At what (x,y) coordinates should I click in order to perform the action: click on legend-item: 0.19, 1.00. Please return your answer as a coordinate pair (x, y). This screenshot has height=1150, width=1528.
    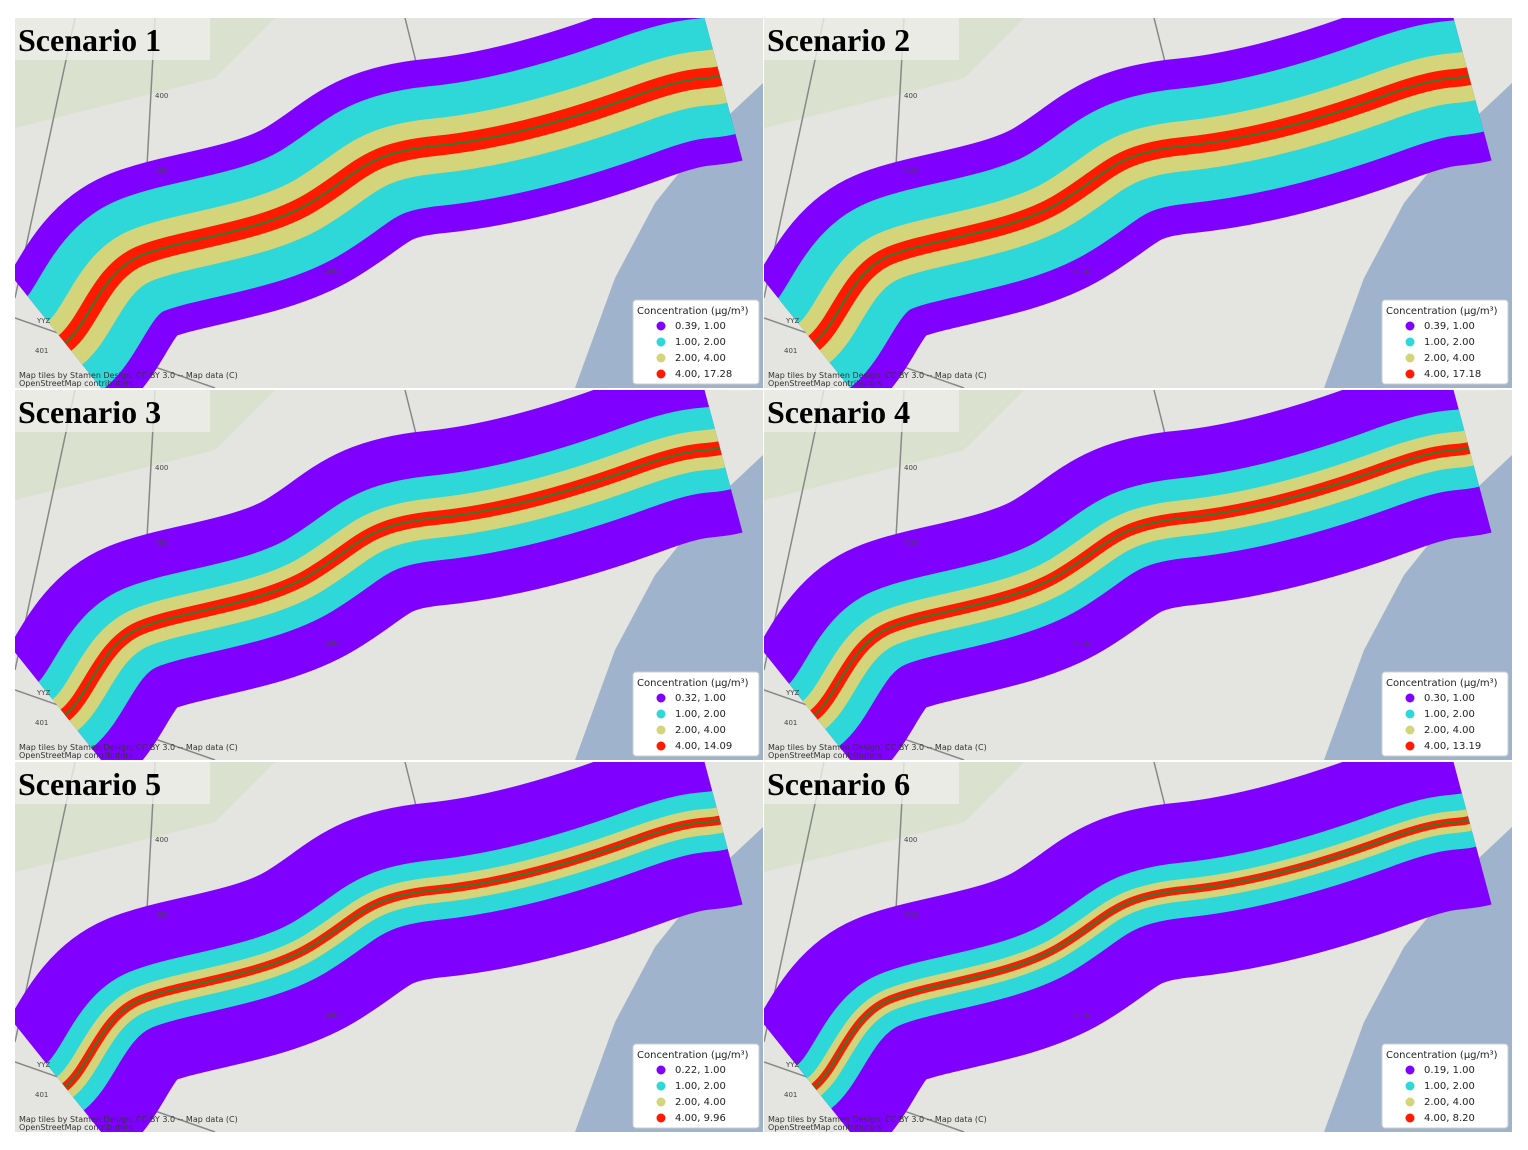
    Looking at the image, I should click on (1449, 1070).